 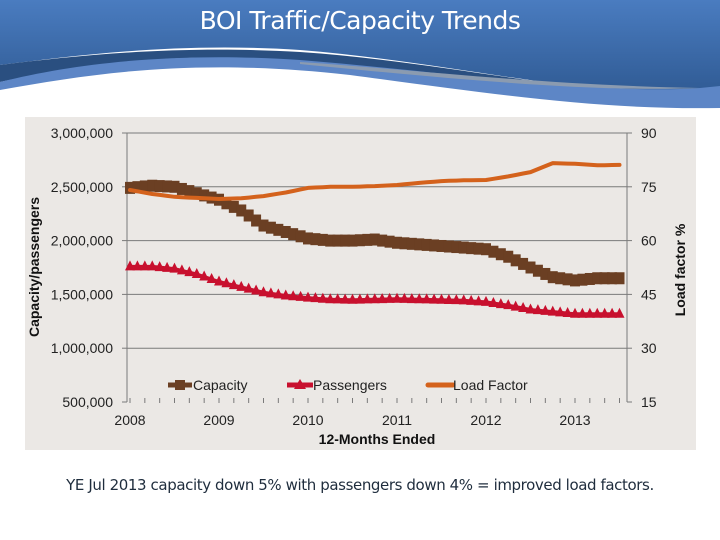 I want to click on y-tick-label-right: 75, so click(x=649, y=187).